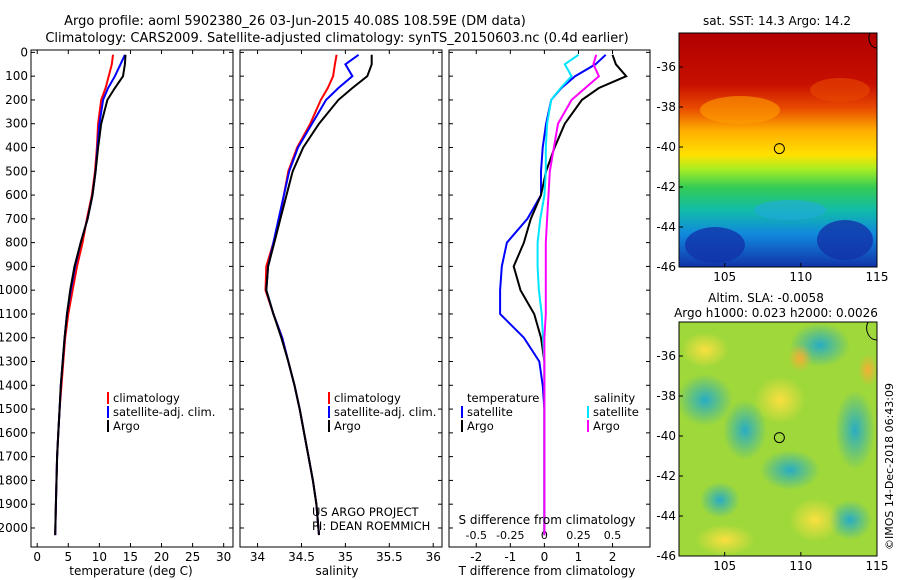 The height and width of the screenshot is (580, 900). What do you see at coordinates (503, 398) in the screenshot?
I see `legend-temperature-title: temperature` at bounding box center [503, 398].